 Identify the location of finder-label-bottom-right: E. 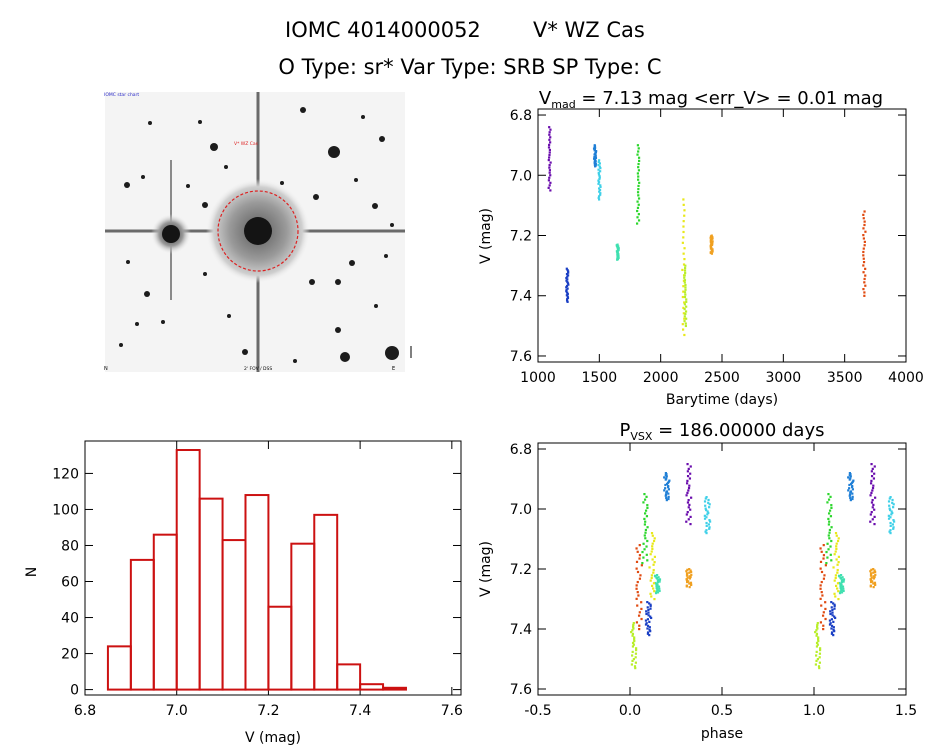
(393, 369).